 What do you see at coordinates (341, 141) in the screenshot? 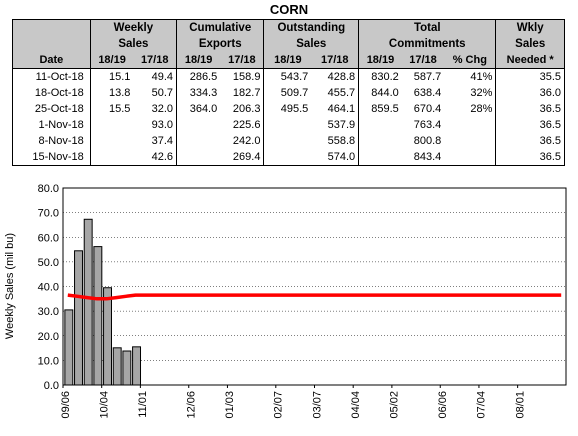
I see `table-cell: 558.8` at bounding box center [341, 141].